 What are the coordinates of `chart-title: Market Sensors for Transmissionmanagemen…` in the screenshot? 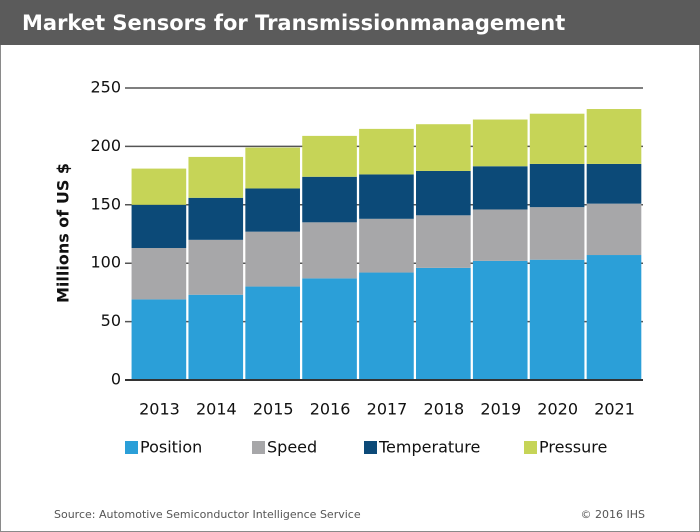 It's located at (293, 23).